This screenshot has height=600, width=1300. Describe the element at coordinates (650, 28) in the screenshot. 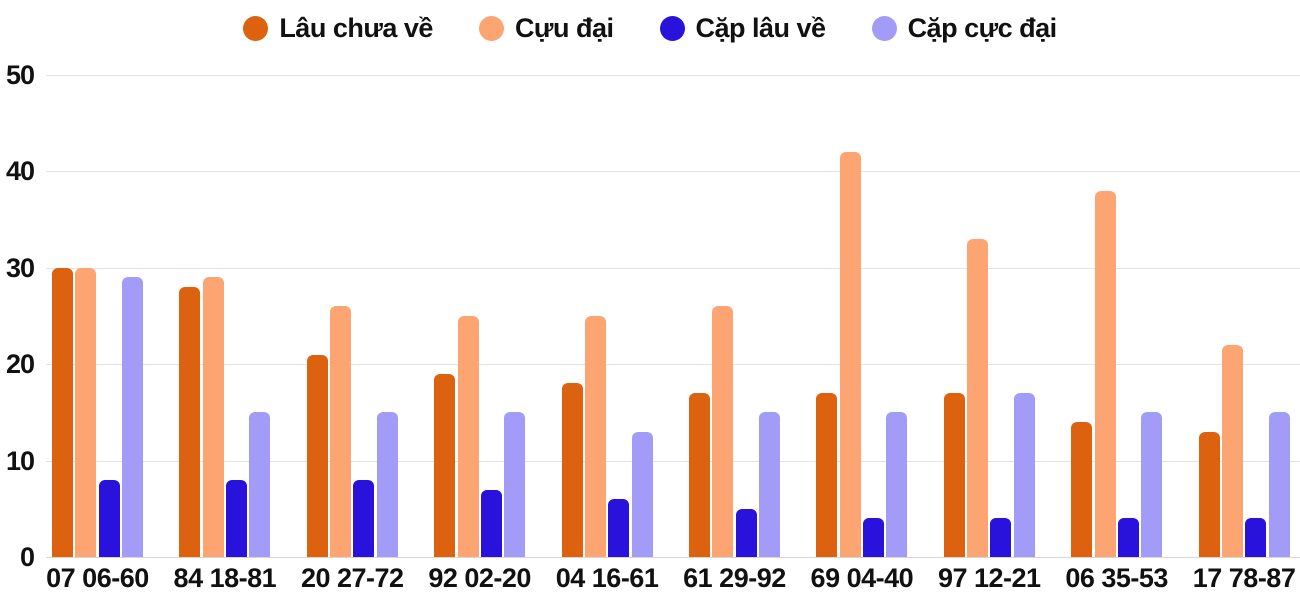

I see `chart-legend: Lâu chưa về Cựu đại Cặp lâu về Cặp cực đại` at that location.